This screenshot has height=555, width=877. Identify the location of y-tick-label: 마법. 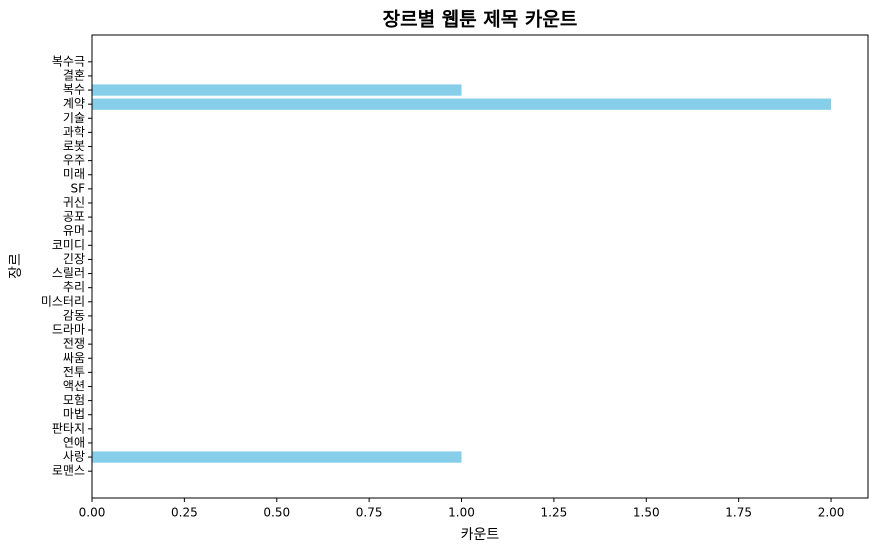
(74, 414).